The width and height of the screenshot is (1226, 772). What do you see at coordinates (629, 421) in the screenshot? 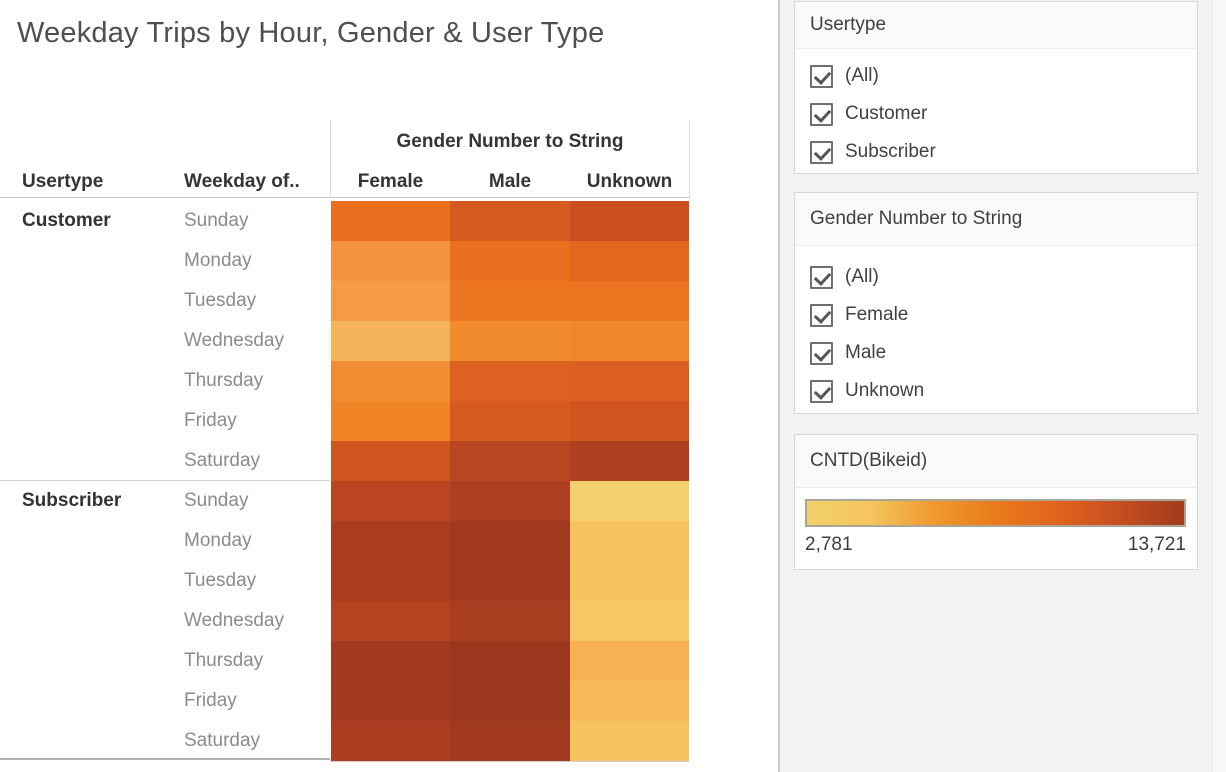
I see `heatmap-cell-customer-friday-unknown` at bounding box center [629, 421].